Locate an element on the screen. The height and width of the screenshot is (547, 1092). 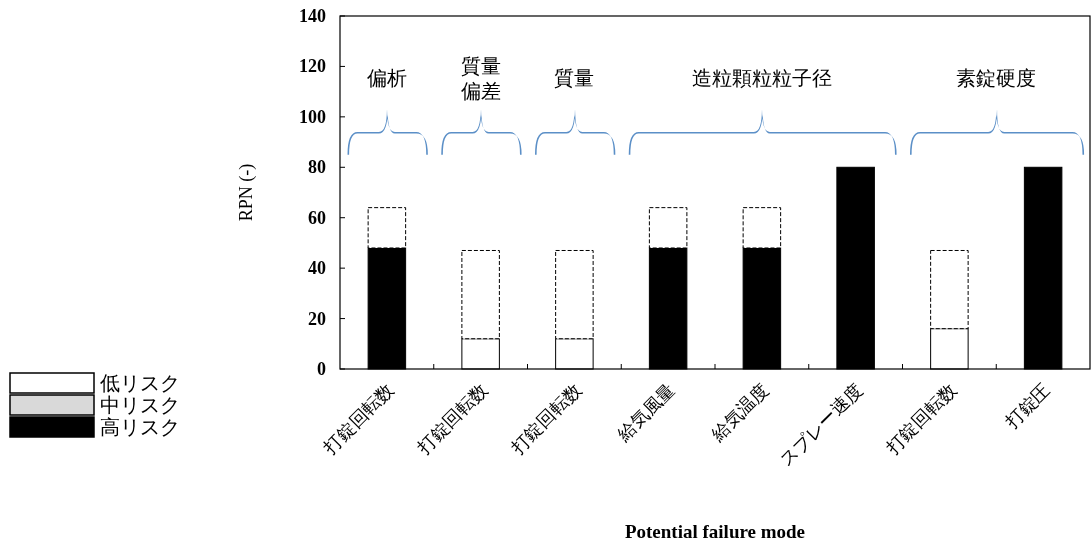
y-tick-label: 120 is located at coordinates (312, 66).